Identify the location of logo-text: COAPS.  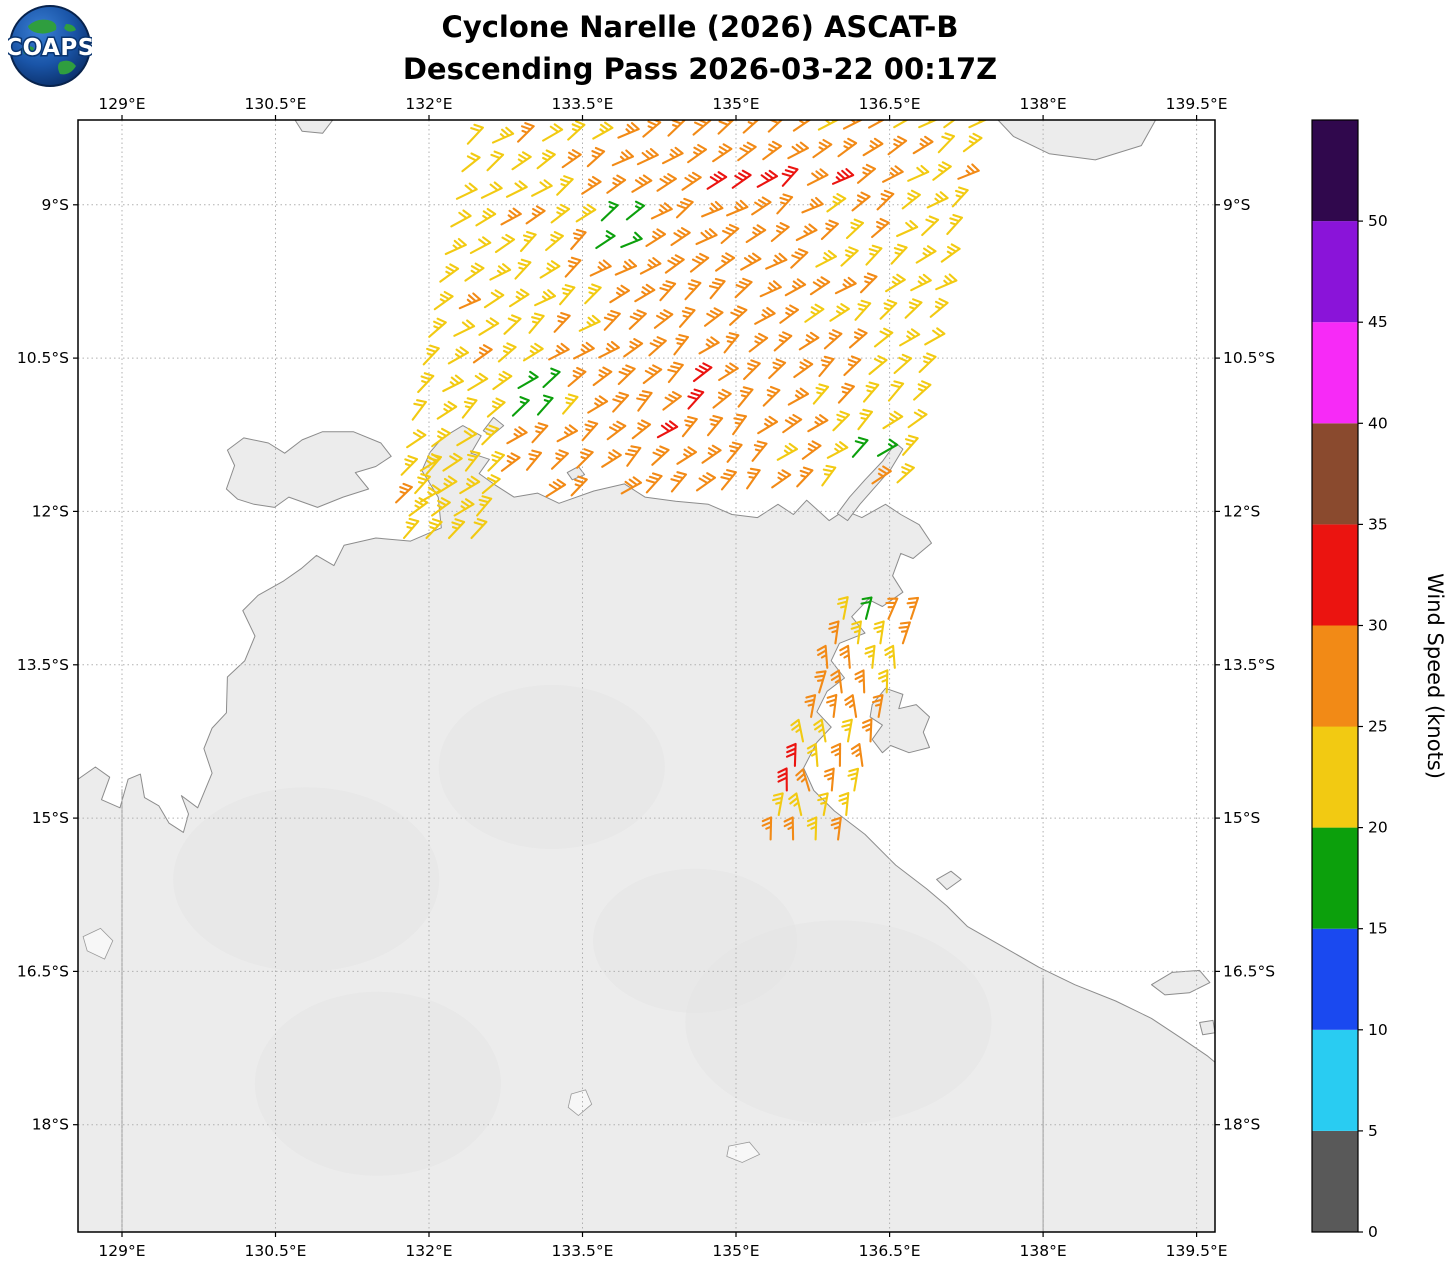
(50, 48).